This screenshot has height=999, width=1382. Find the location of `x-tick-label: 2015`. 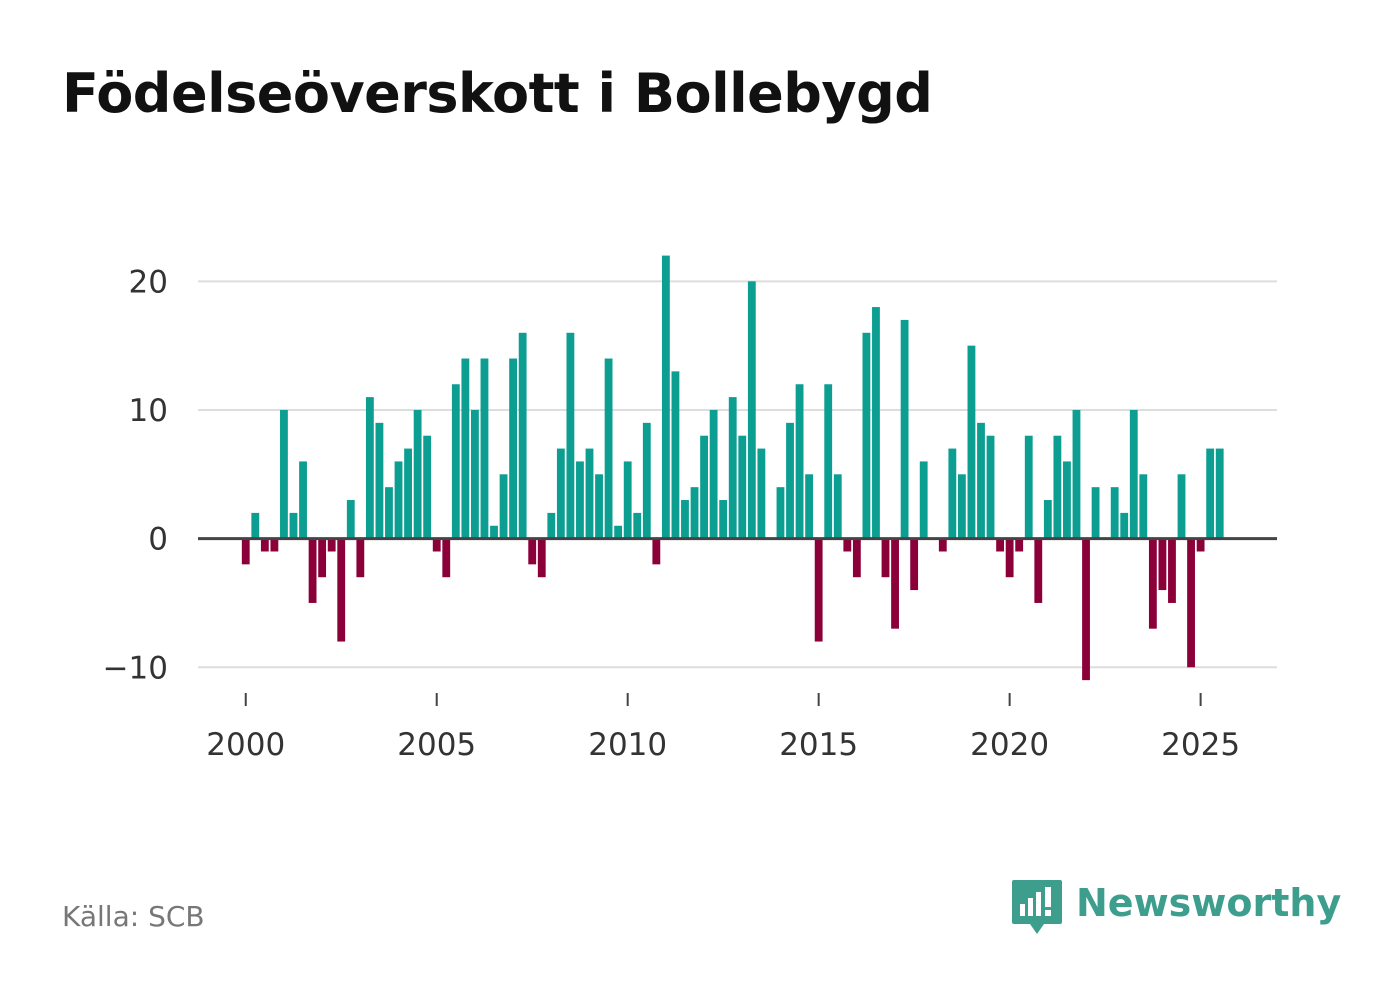

x-tick-label: 2015 is located at coordinates (818, 745).